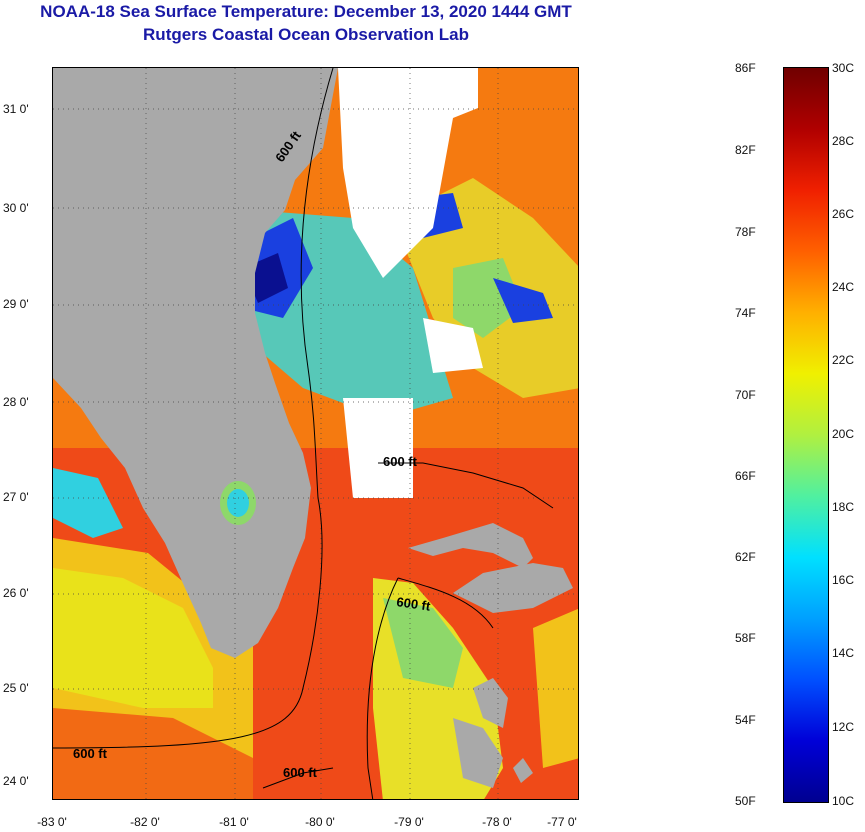 The width and height of the screenshot is (865, 832). What do you see at coordinates (378, 448) in the screenshot?
I see `cloud-central` at bounding box center [378, 448].